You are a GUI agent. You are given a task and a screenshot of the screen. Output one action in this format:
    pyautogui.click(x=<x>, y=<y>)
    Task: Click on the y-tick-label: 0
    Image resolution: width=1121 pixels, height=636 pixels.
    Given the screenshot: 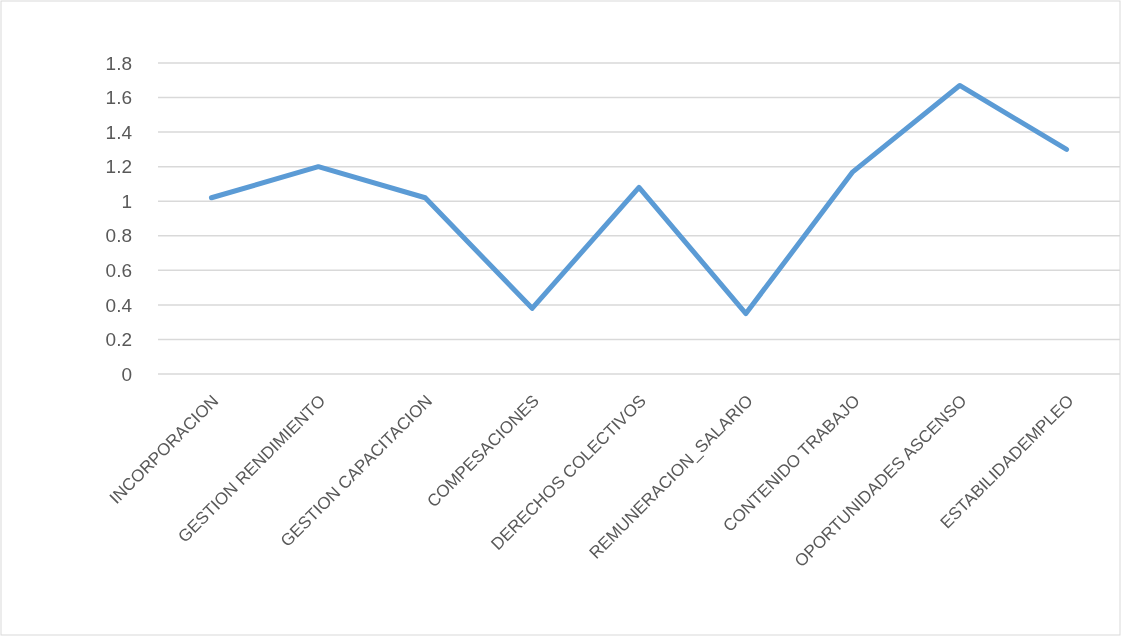 What is the action you would take?
    pyautogui.click(x=126, y=374)
    